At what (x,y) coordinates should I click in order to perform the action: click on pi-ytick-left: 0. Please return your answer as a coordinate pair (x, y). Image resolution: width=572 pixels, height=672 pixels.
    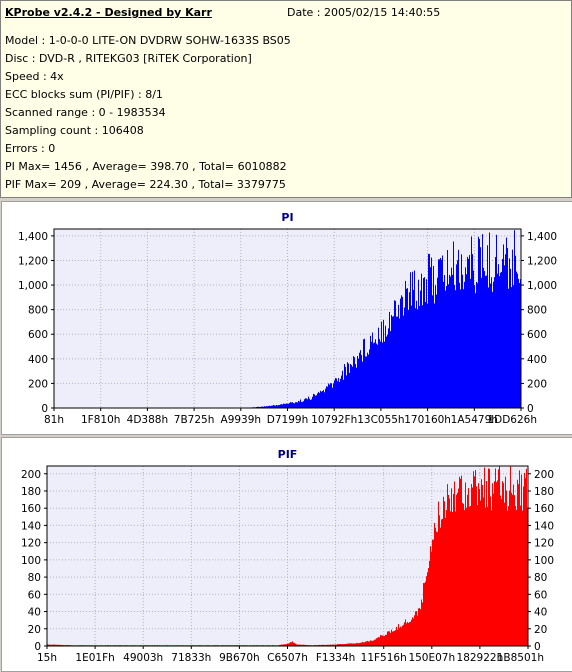
    Looking at the image, I should click on (44, 409).